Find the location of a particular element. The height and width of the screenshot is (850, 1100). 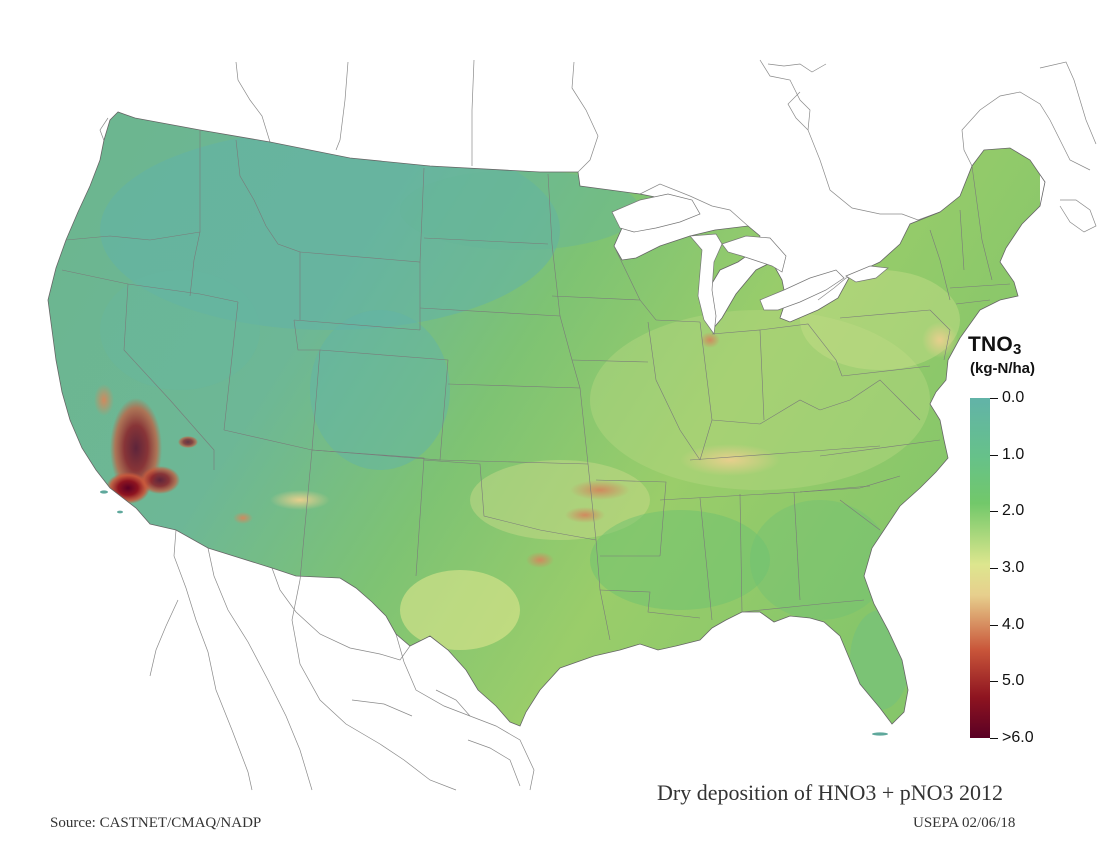

legend-label: 0.0 is located at coordinates (1013, 397).